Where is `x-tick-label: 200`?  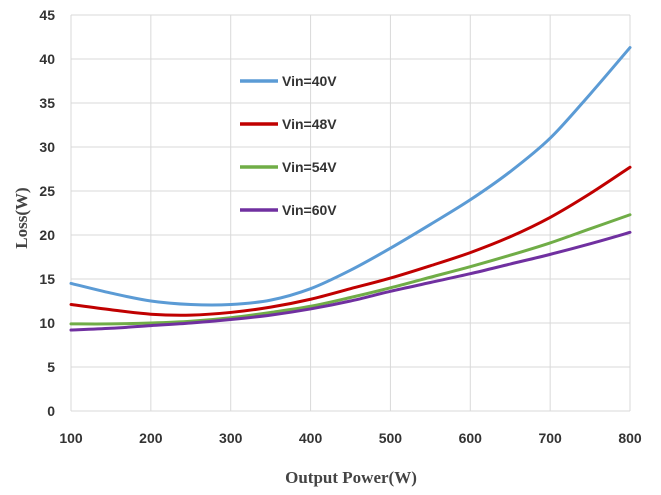
x-tick-label: 200 is located at coordinates (151, 438).